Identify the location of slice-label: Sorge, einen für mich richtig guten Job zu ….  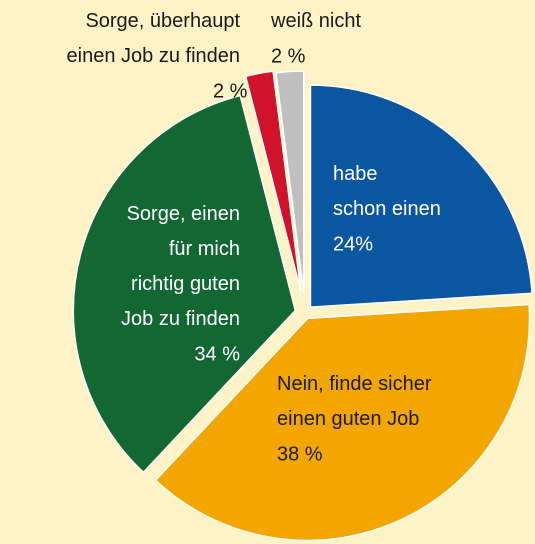
(180, 266).